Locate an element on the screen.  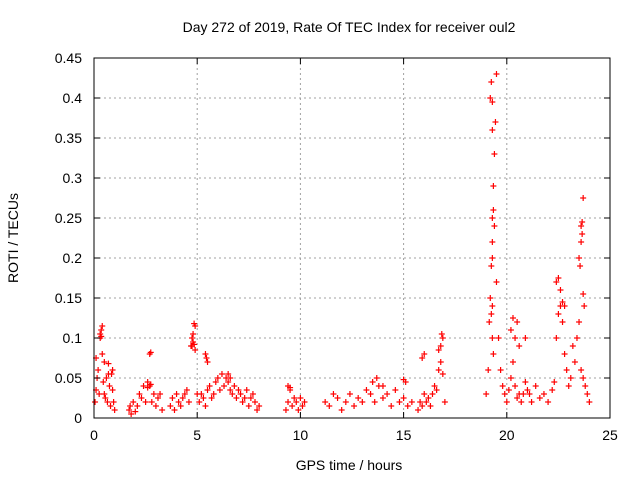
y-tick-label: 0.1 is located at coordinates (73, 338).